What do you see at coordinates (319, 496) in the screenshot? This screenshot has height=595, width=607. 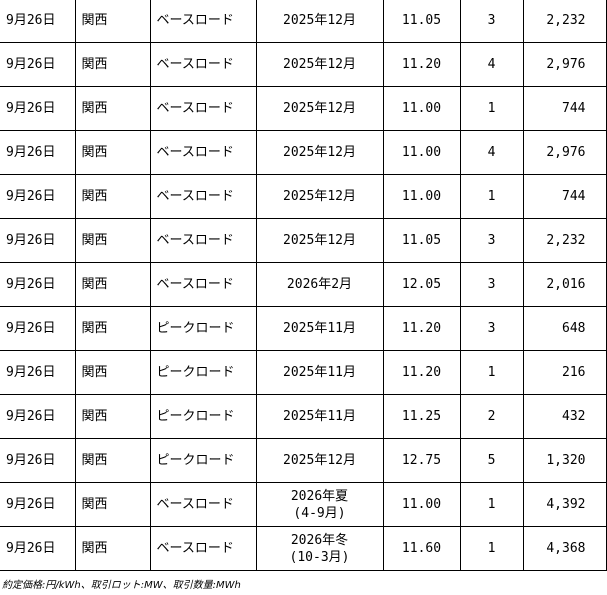 I see `period-text: 2026年夏` at bounding box center [319, 496].